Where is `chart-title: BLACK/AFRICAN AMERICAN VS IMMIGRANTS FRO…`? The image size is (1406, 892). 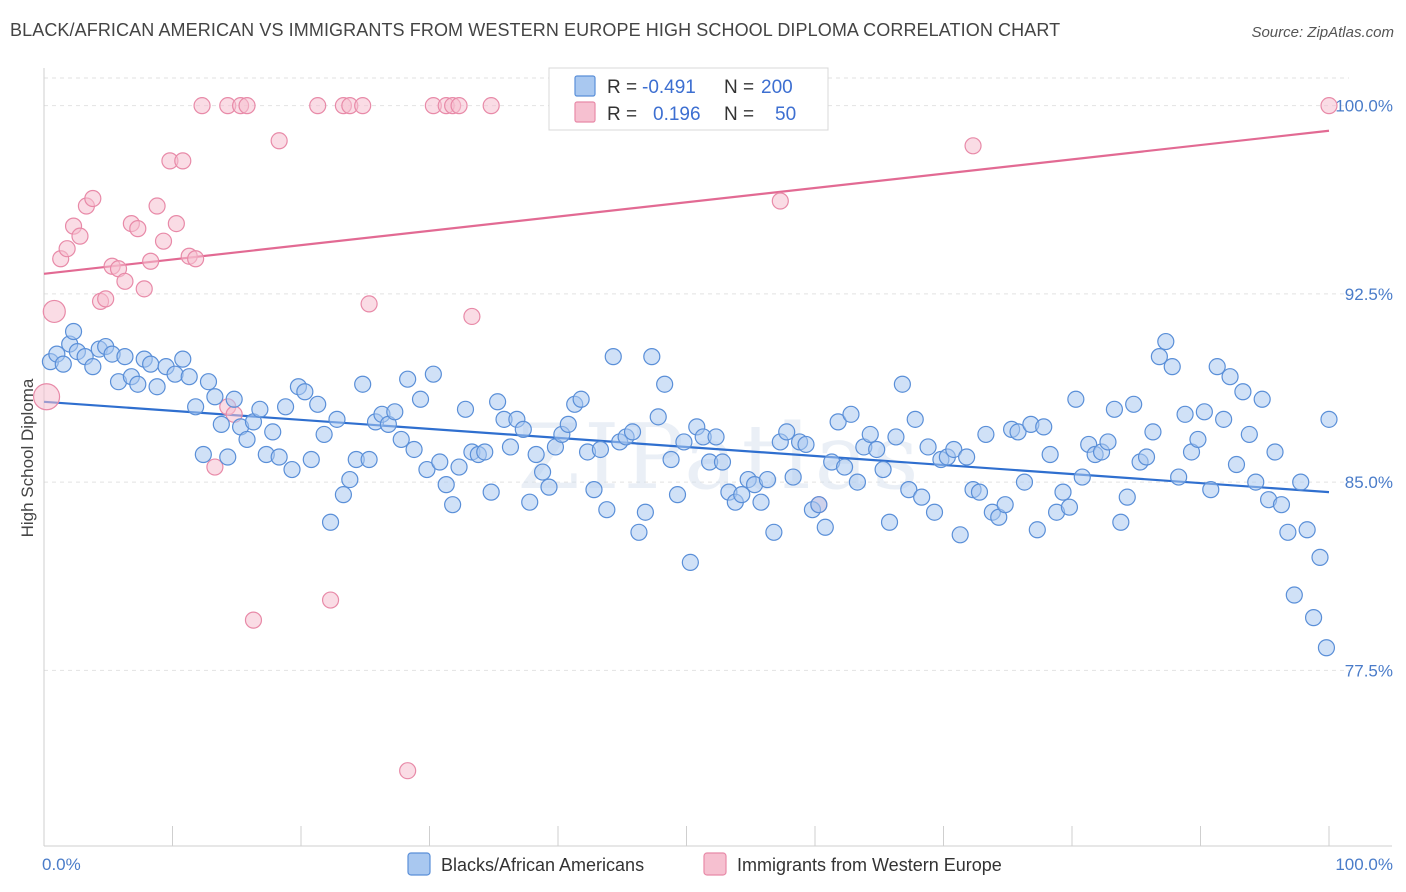
chart-title: BLACK/AFRICAN AMERICAN VS IMMIGRANTS FRO… is located at coordinates (535, 30).